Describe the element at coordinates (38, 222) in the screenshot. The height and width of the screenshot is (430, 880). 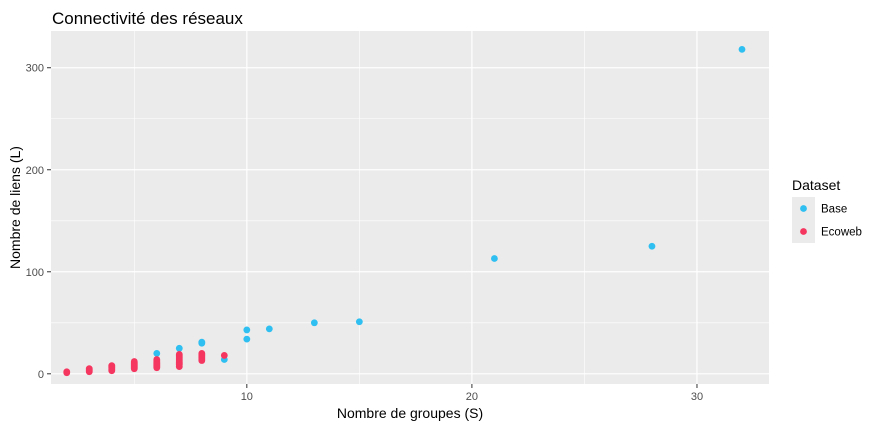
I see `y-axis-ticks: 0 100 200 300` at that location.